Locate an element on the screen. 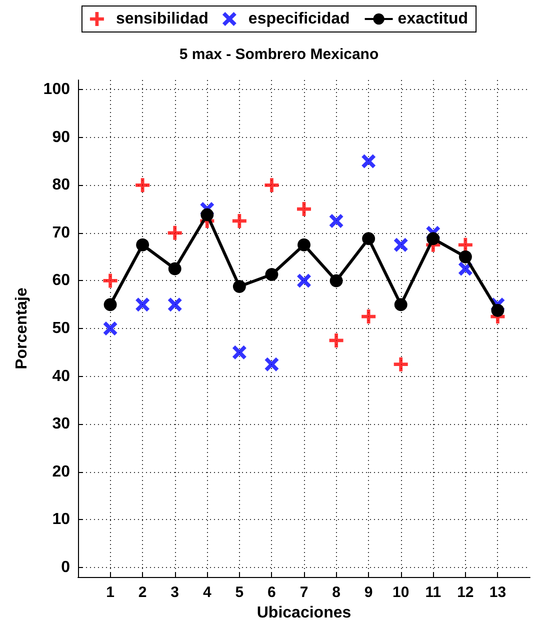 Image resolution: width=558 pixels, height=628 pixels. y-tick-label: 50 is located at coordinates (61, 328).